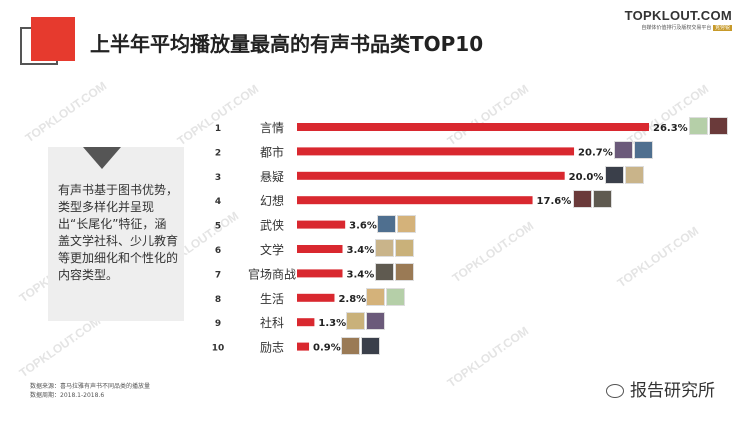 Image resolution: width=750 pixels, height=422 pixels. What do you see at coordinates (352, 299) in the screenshot?
I see `value-label: 2.8%` at bounding box center [352, 299].